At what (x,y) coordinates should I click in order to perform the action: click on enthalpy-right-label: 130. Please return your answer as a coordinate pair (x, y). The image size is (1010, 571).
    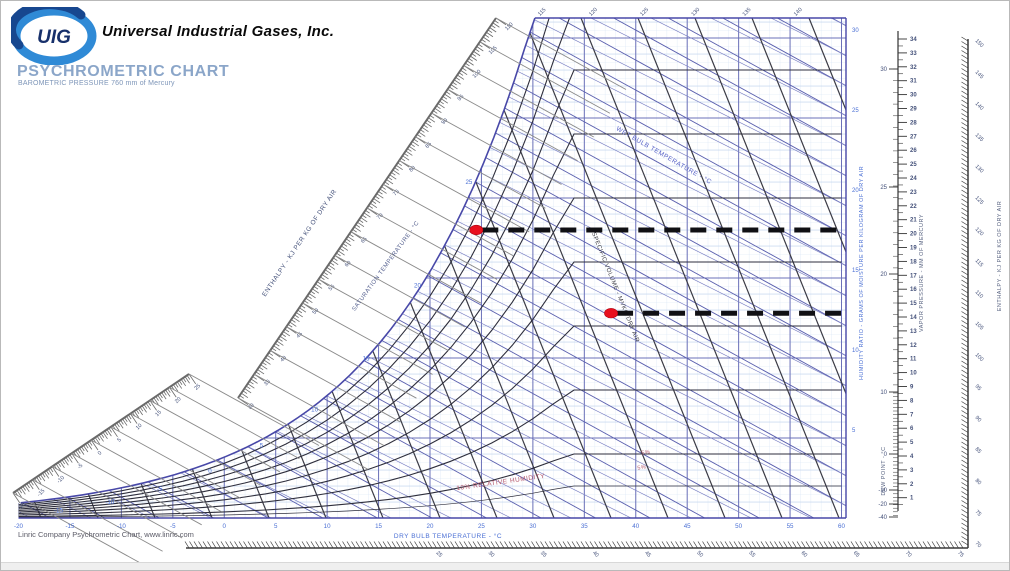
    Looking at the image, I should click on (979, 169).